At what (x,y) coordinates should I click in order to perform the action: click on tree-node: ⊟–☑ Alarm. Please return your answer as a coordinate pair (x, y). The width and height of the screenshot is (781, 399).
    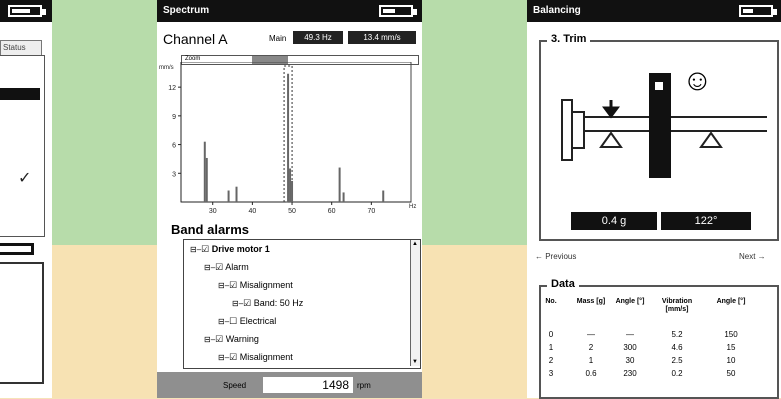
    Looking at the image, I should click on (226, 267).